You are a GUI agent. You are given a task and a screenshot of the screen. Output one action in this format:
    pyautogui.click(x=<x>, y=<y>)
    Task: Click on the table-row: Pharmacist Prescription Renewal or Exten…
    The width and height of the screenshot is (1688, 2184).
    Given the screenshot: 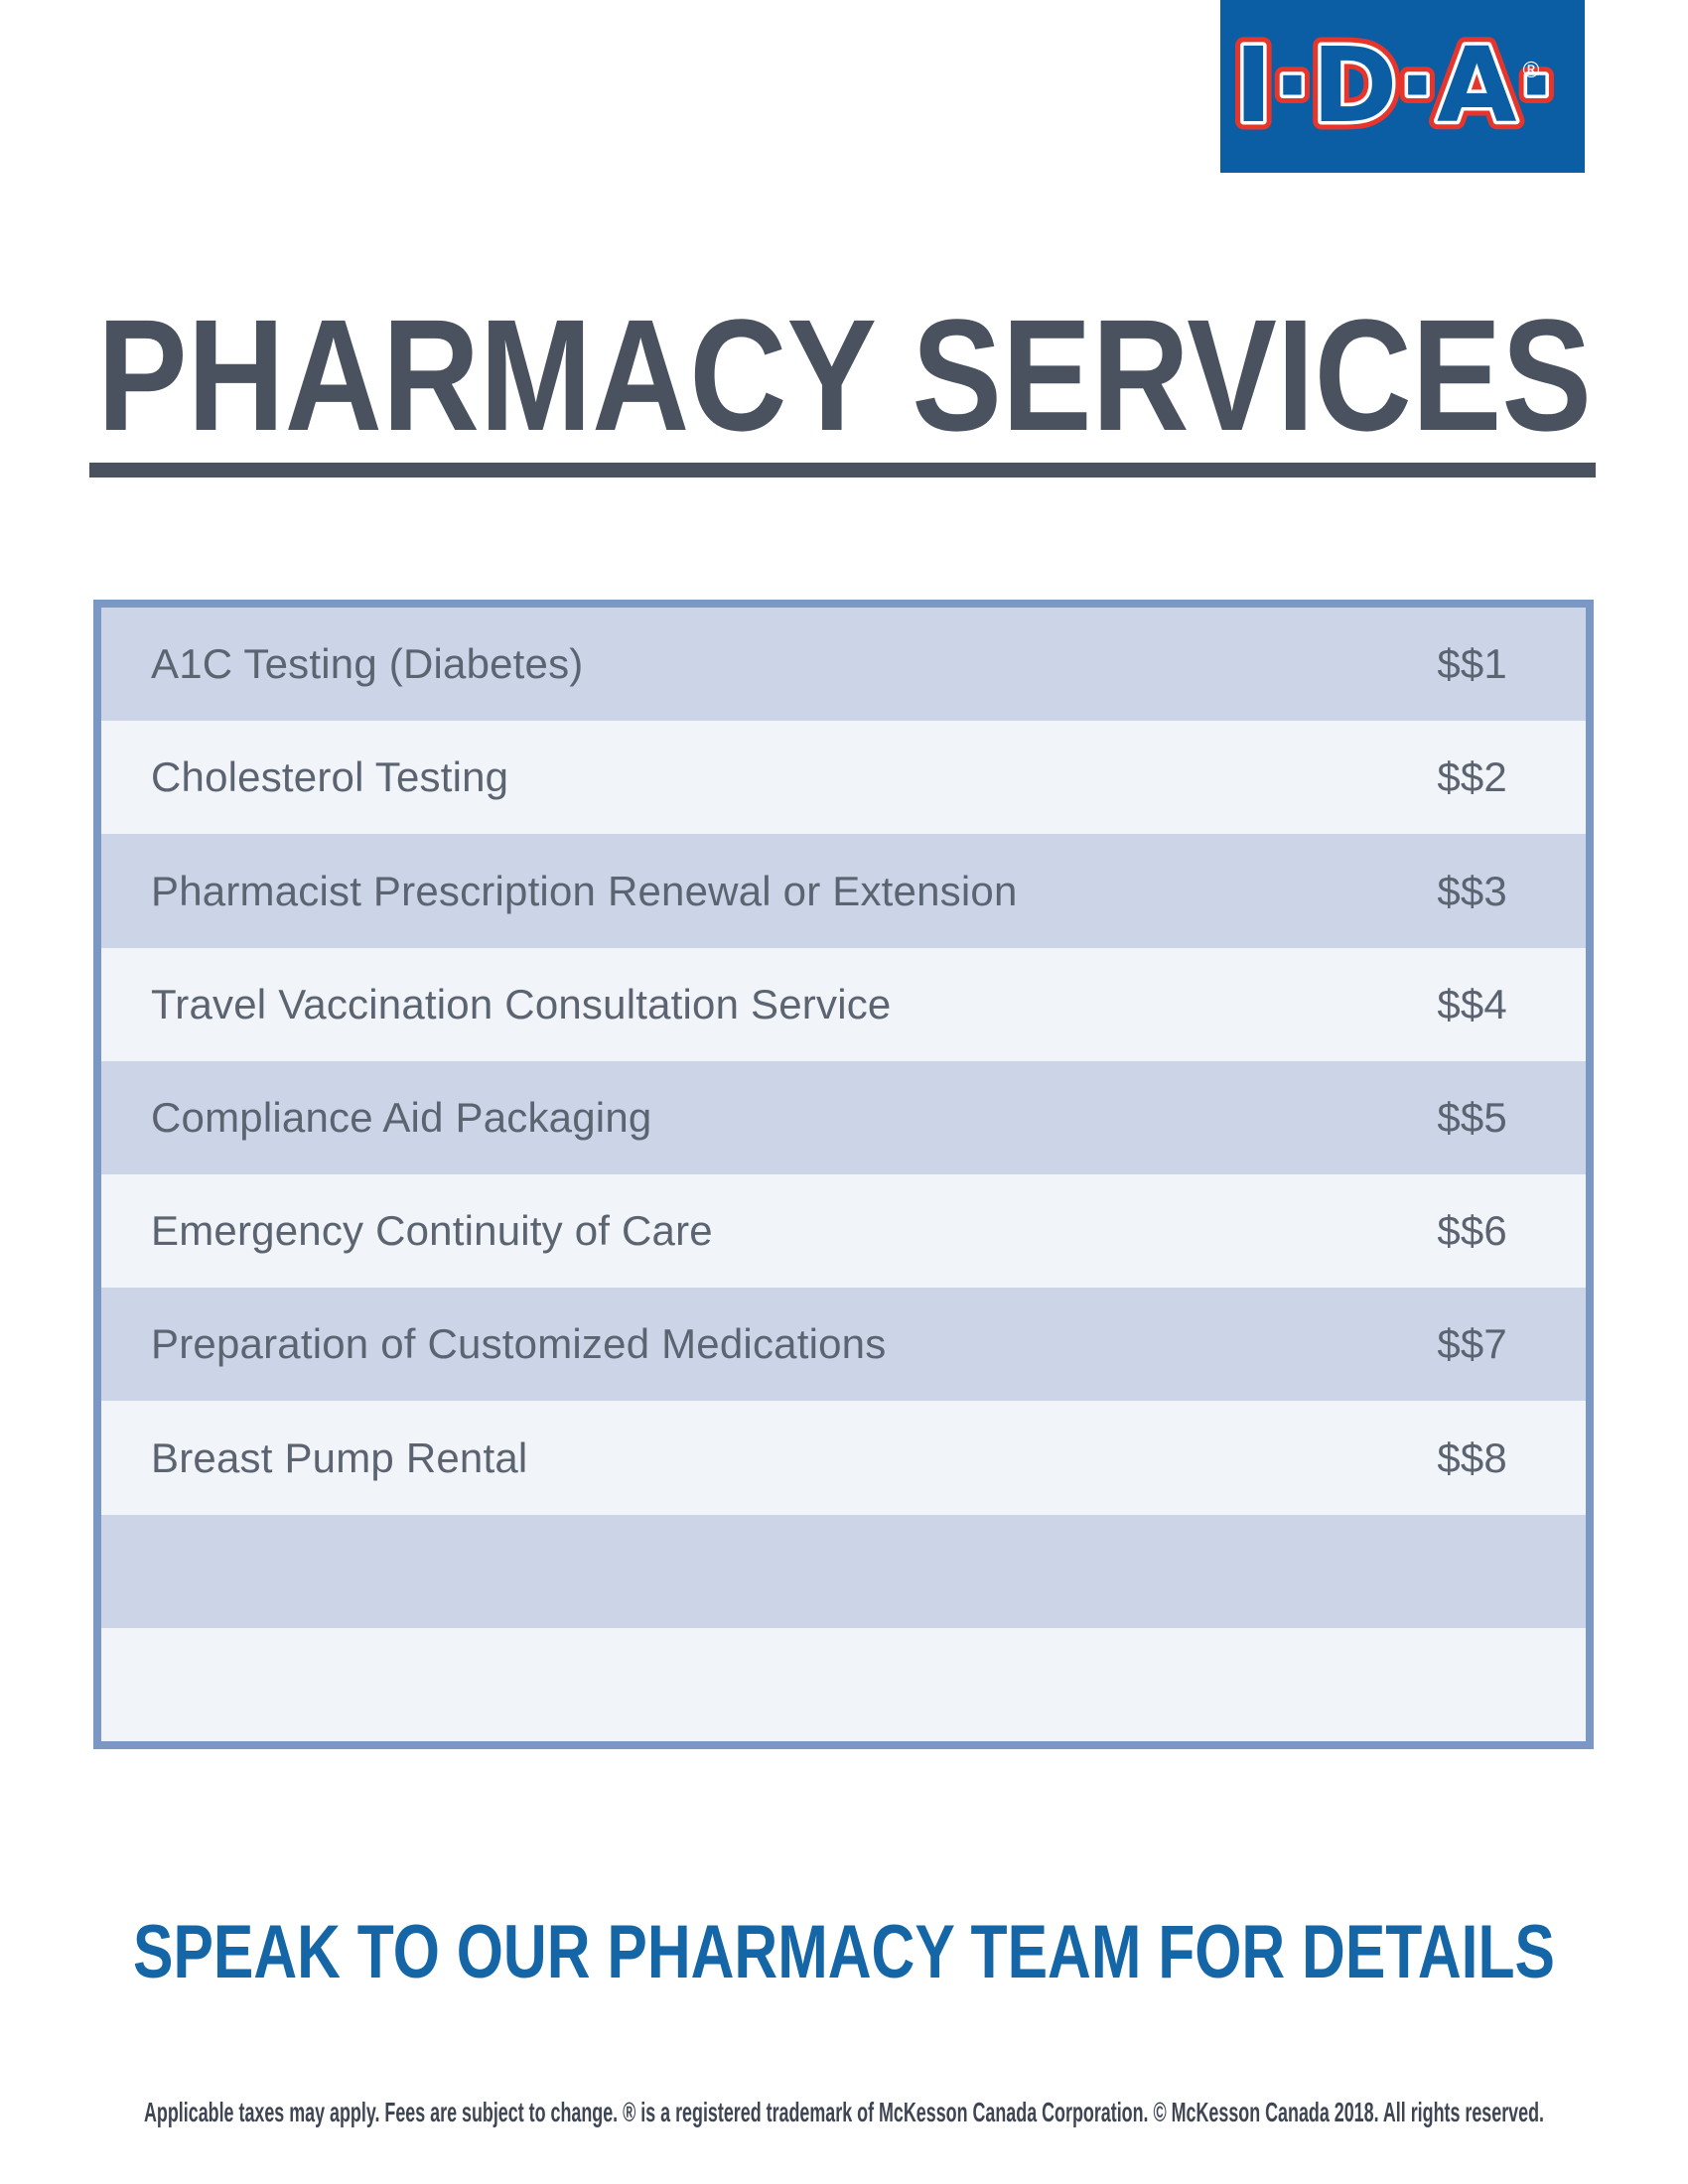 What is the action you would take?
    pyautogui.click(x=843, y=891)
    